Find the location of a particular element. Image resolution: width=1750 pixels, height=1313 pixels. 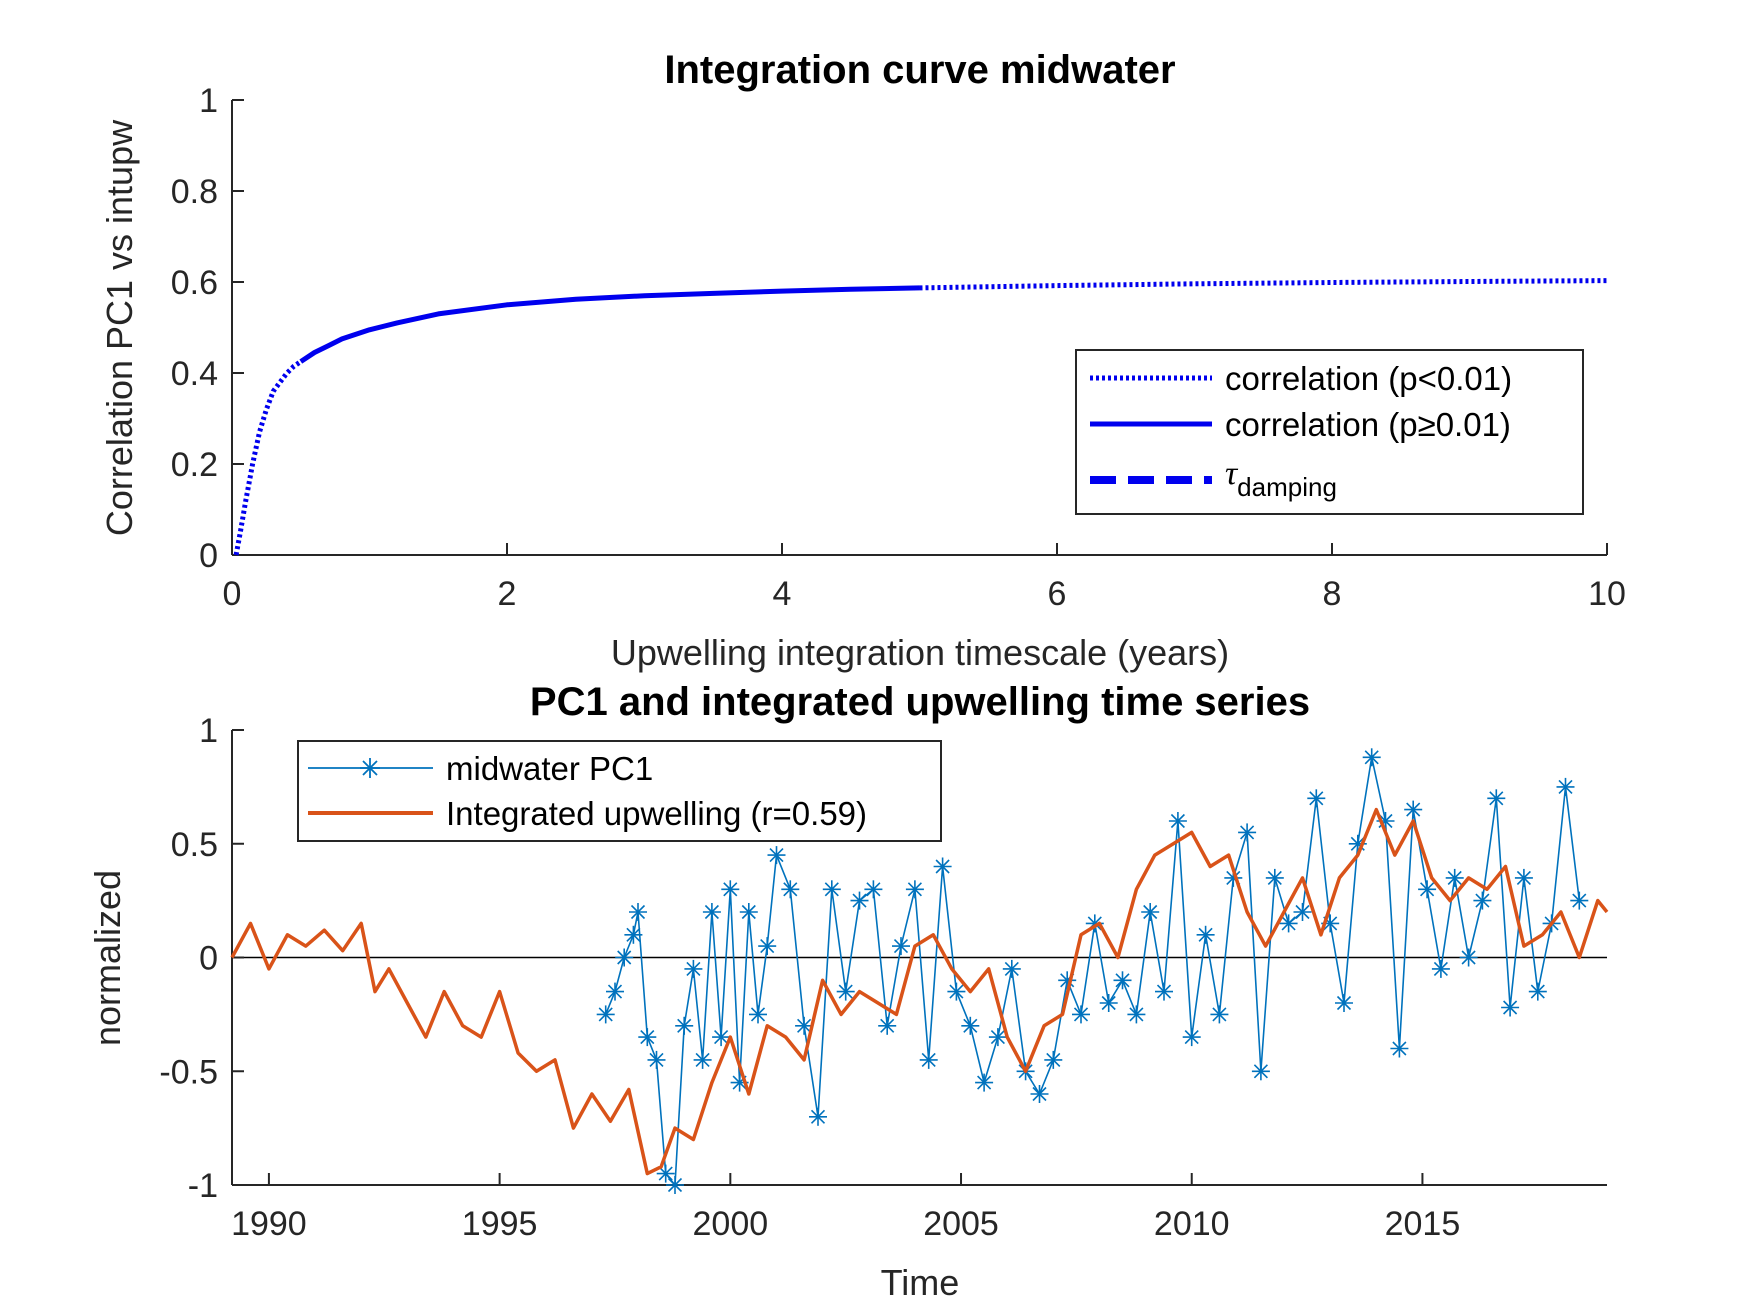

bottom-x-tick-label: 2015 is located at coordinates (1423, 1224).